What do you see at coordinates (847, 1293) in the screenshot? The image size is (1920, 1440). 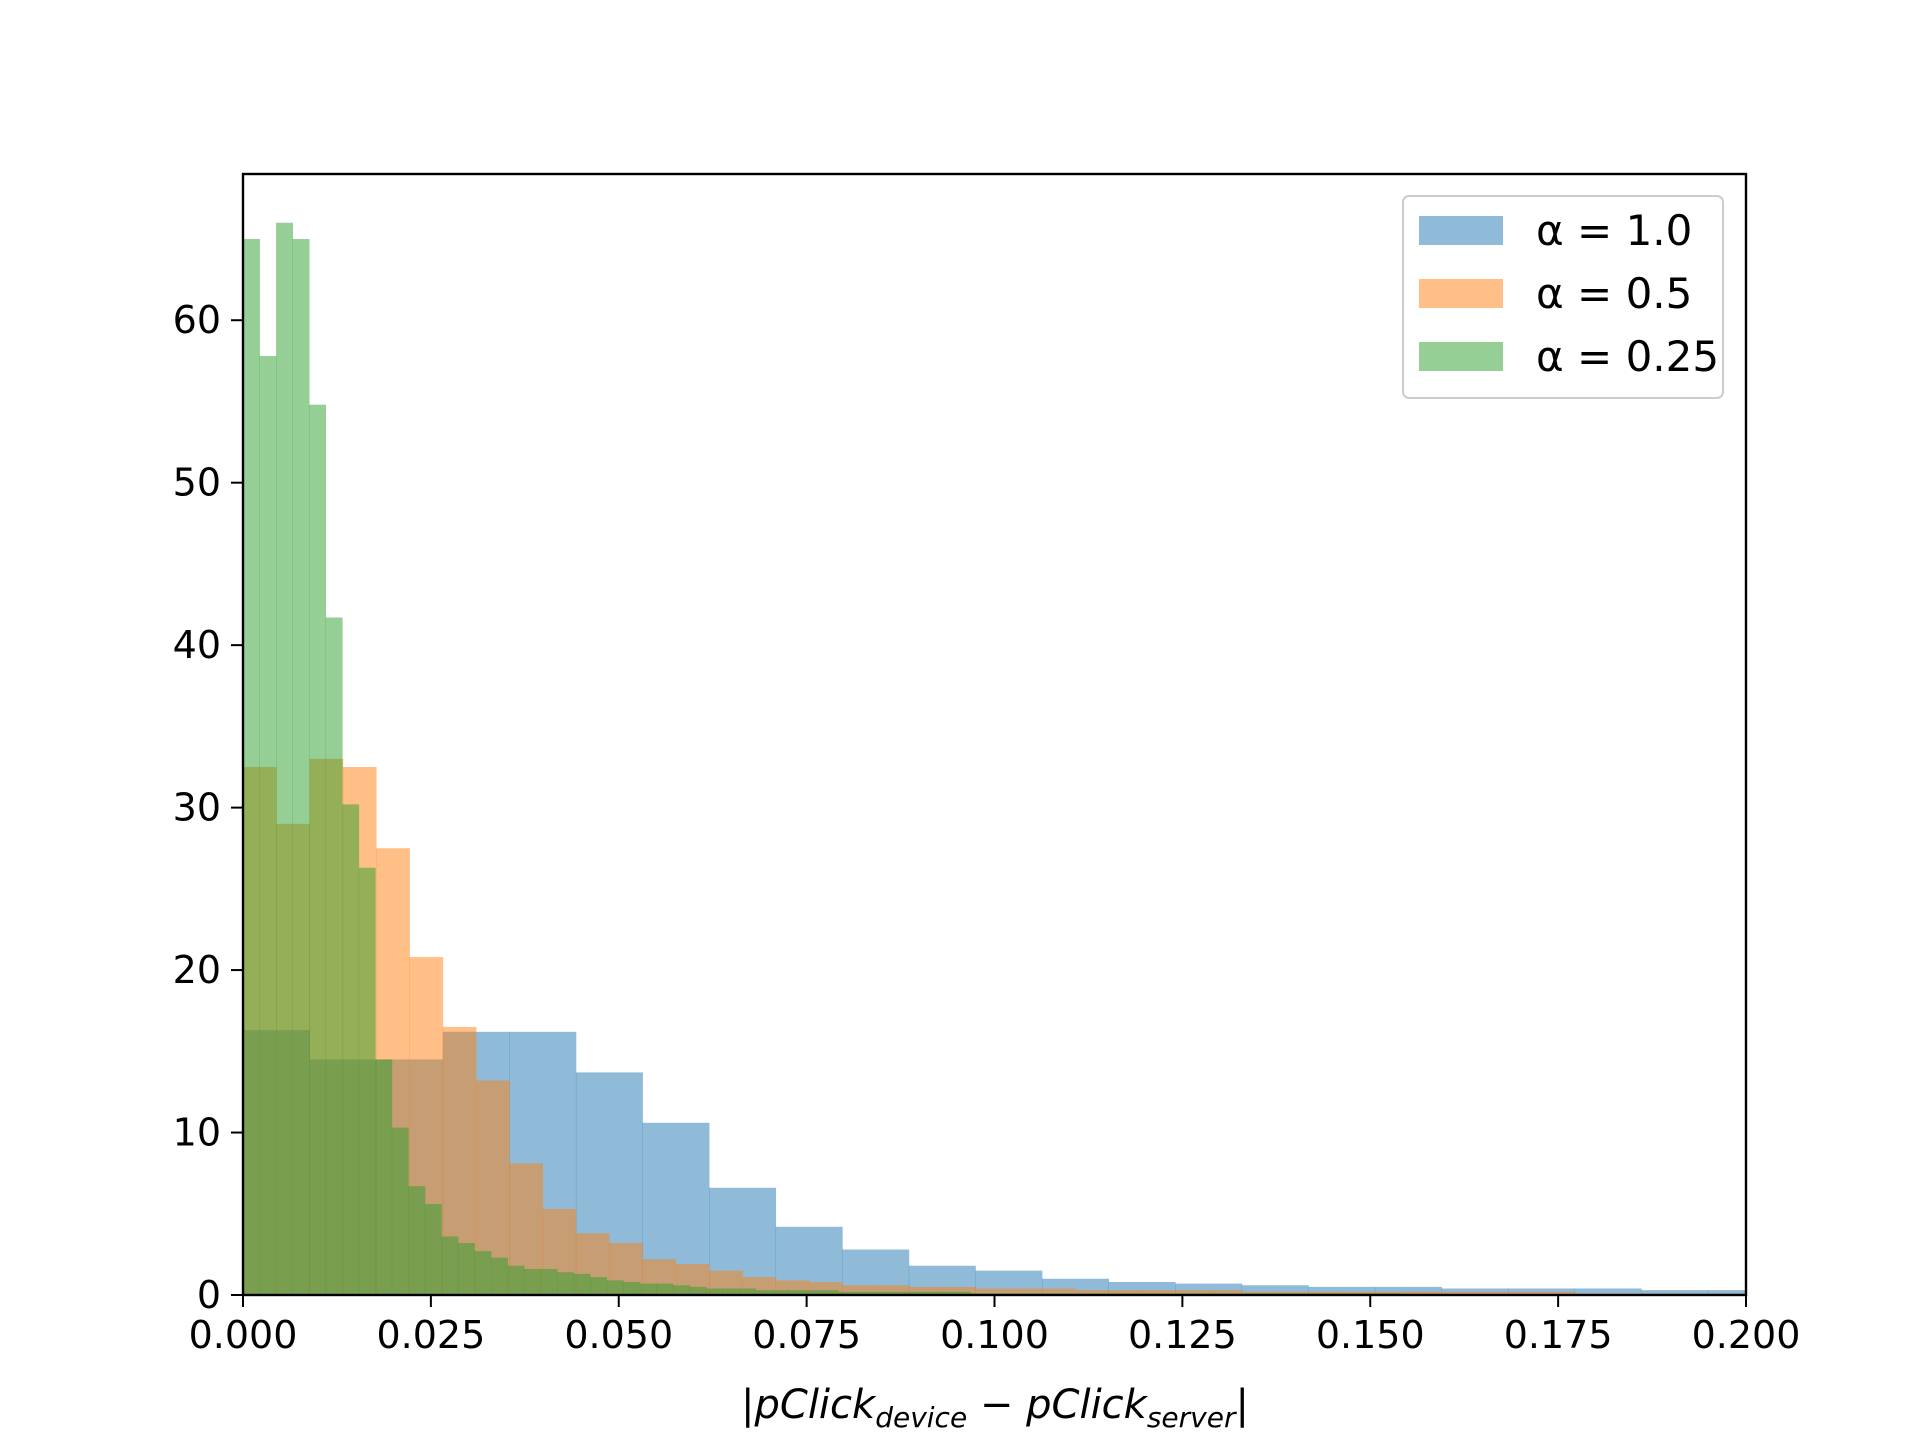 I see `bar-series3-bin36` at bounding box center [847, 1293].